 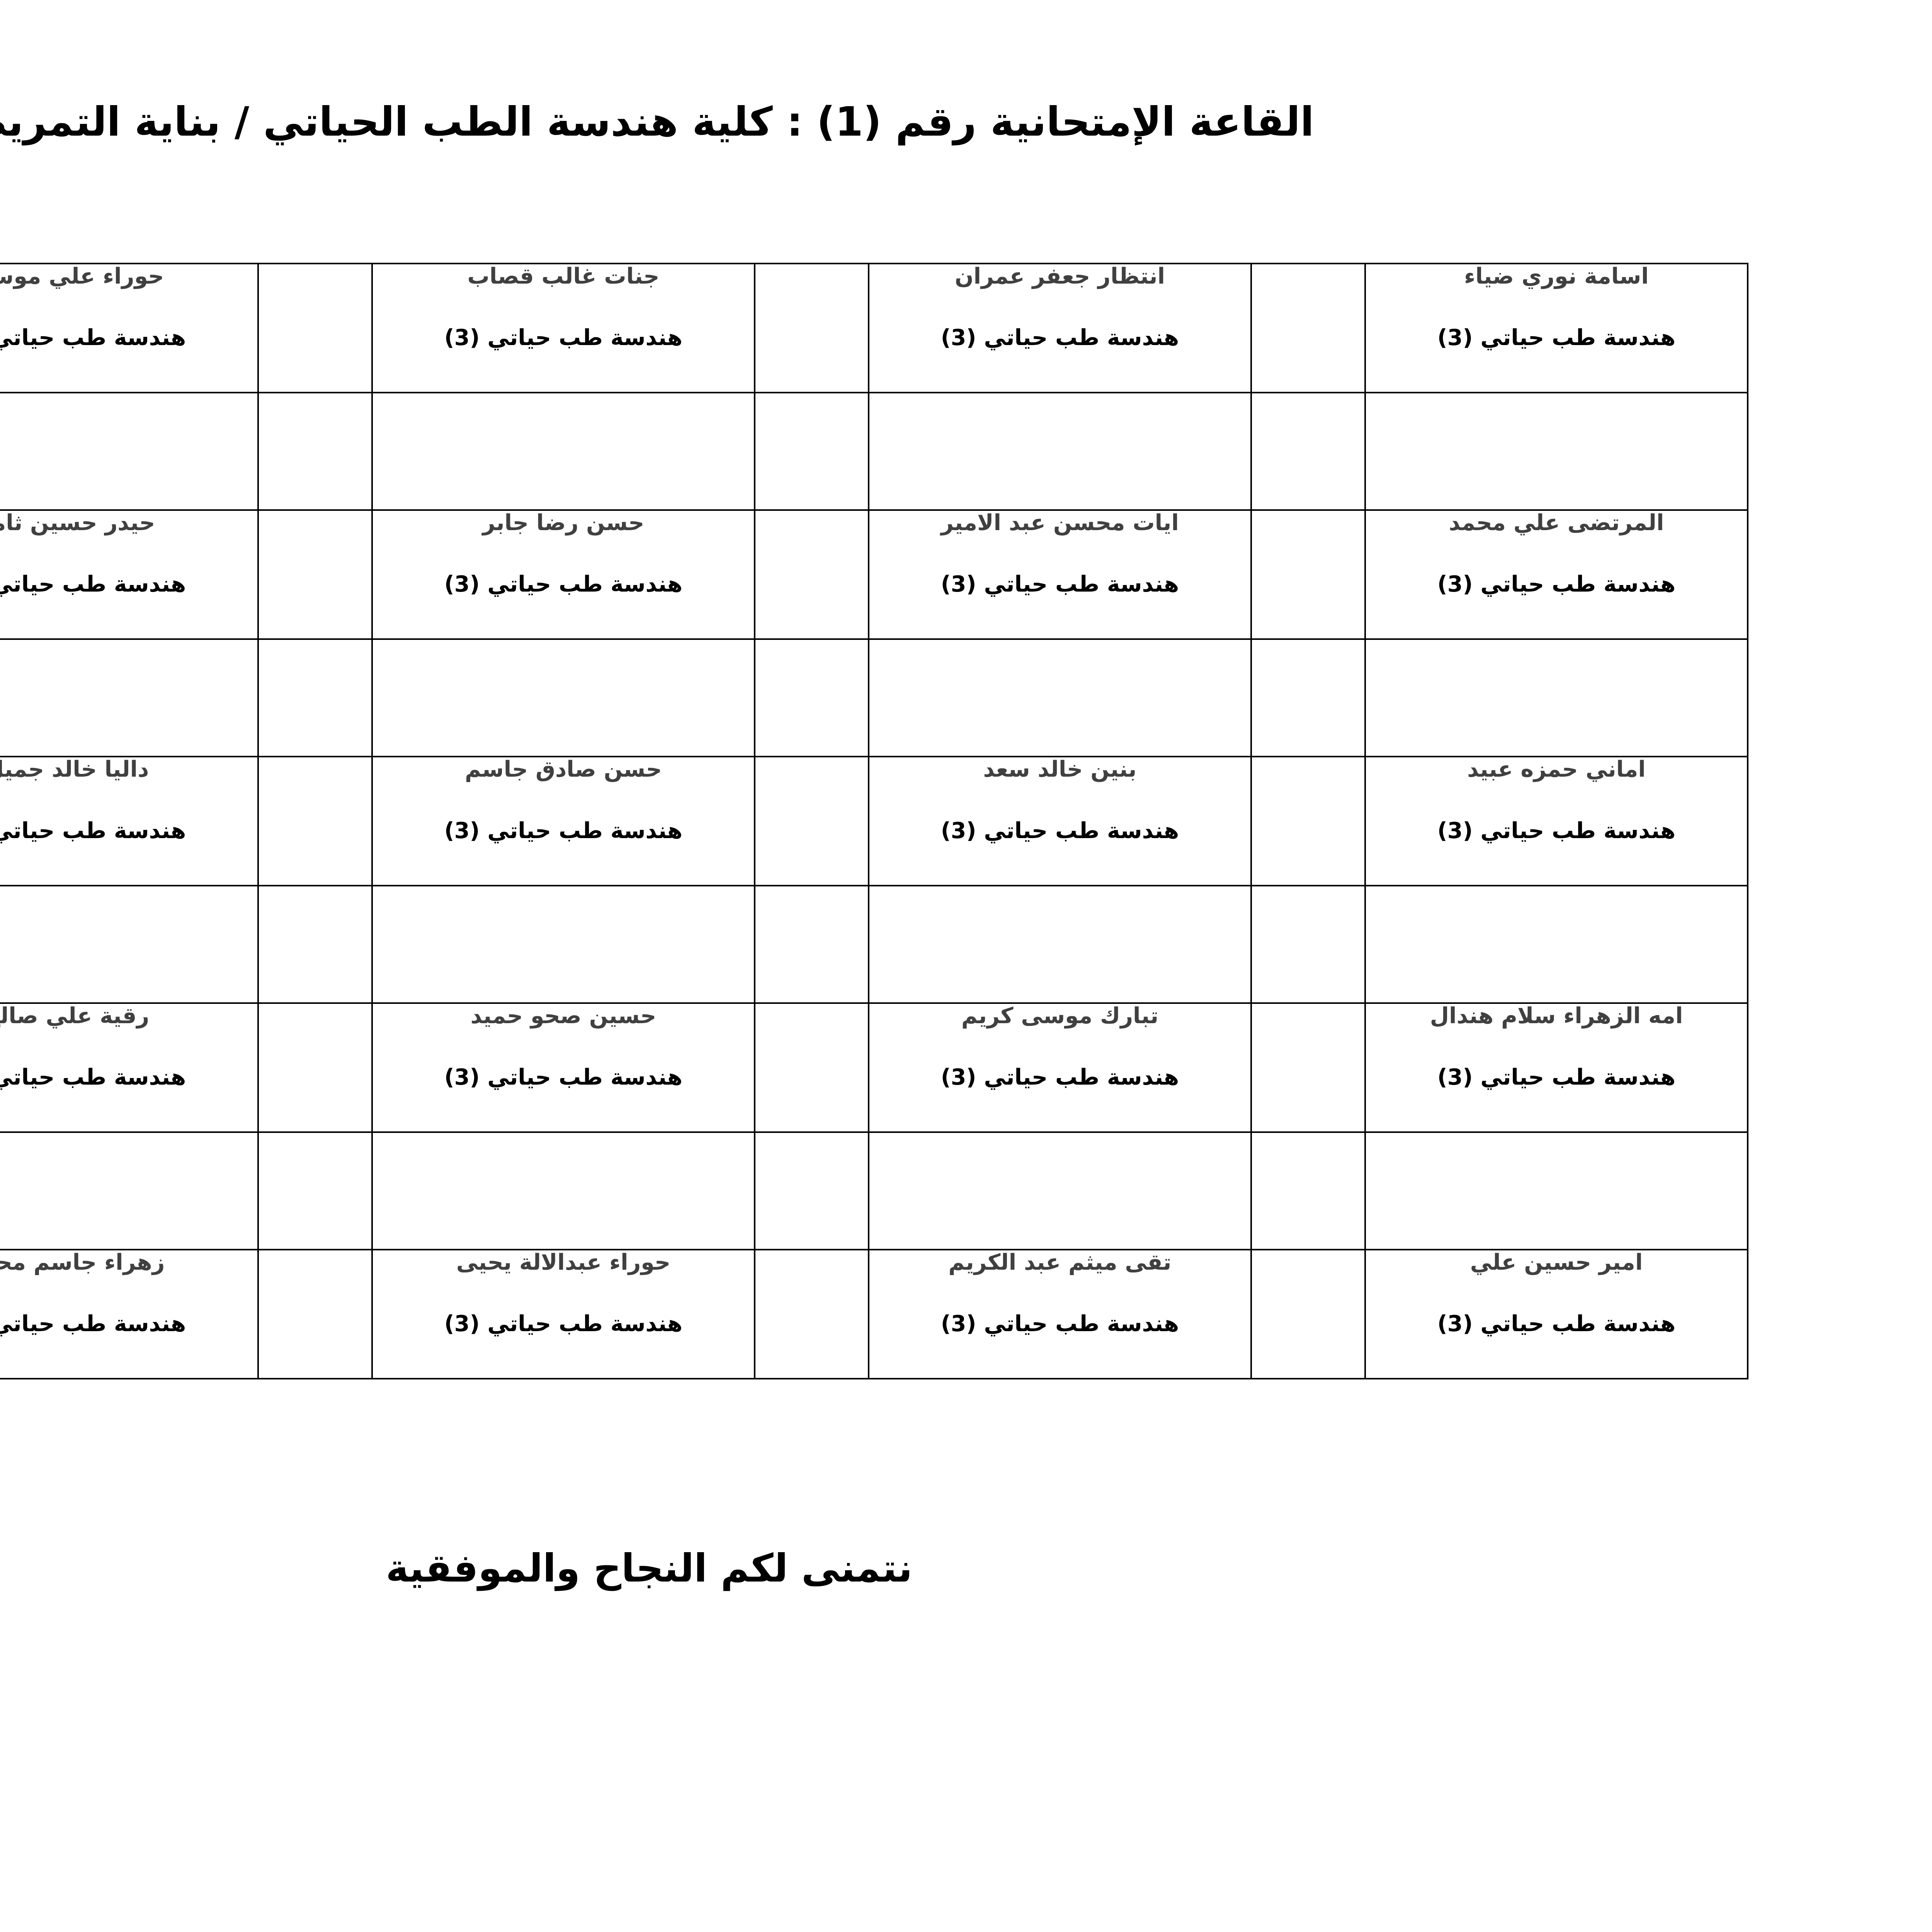 I want to click on student-cell: المرتضى علي محمد هندسة طب حياتي (3), so click(x=1556, y=574).